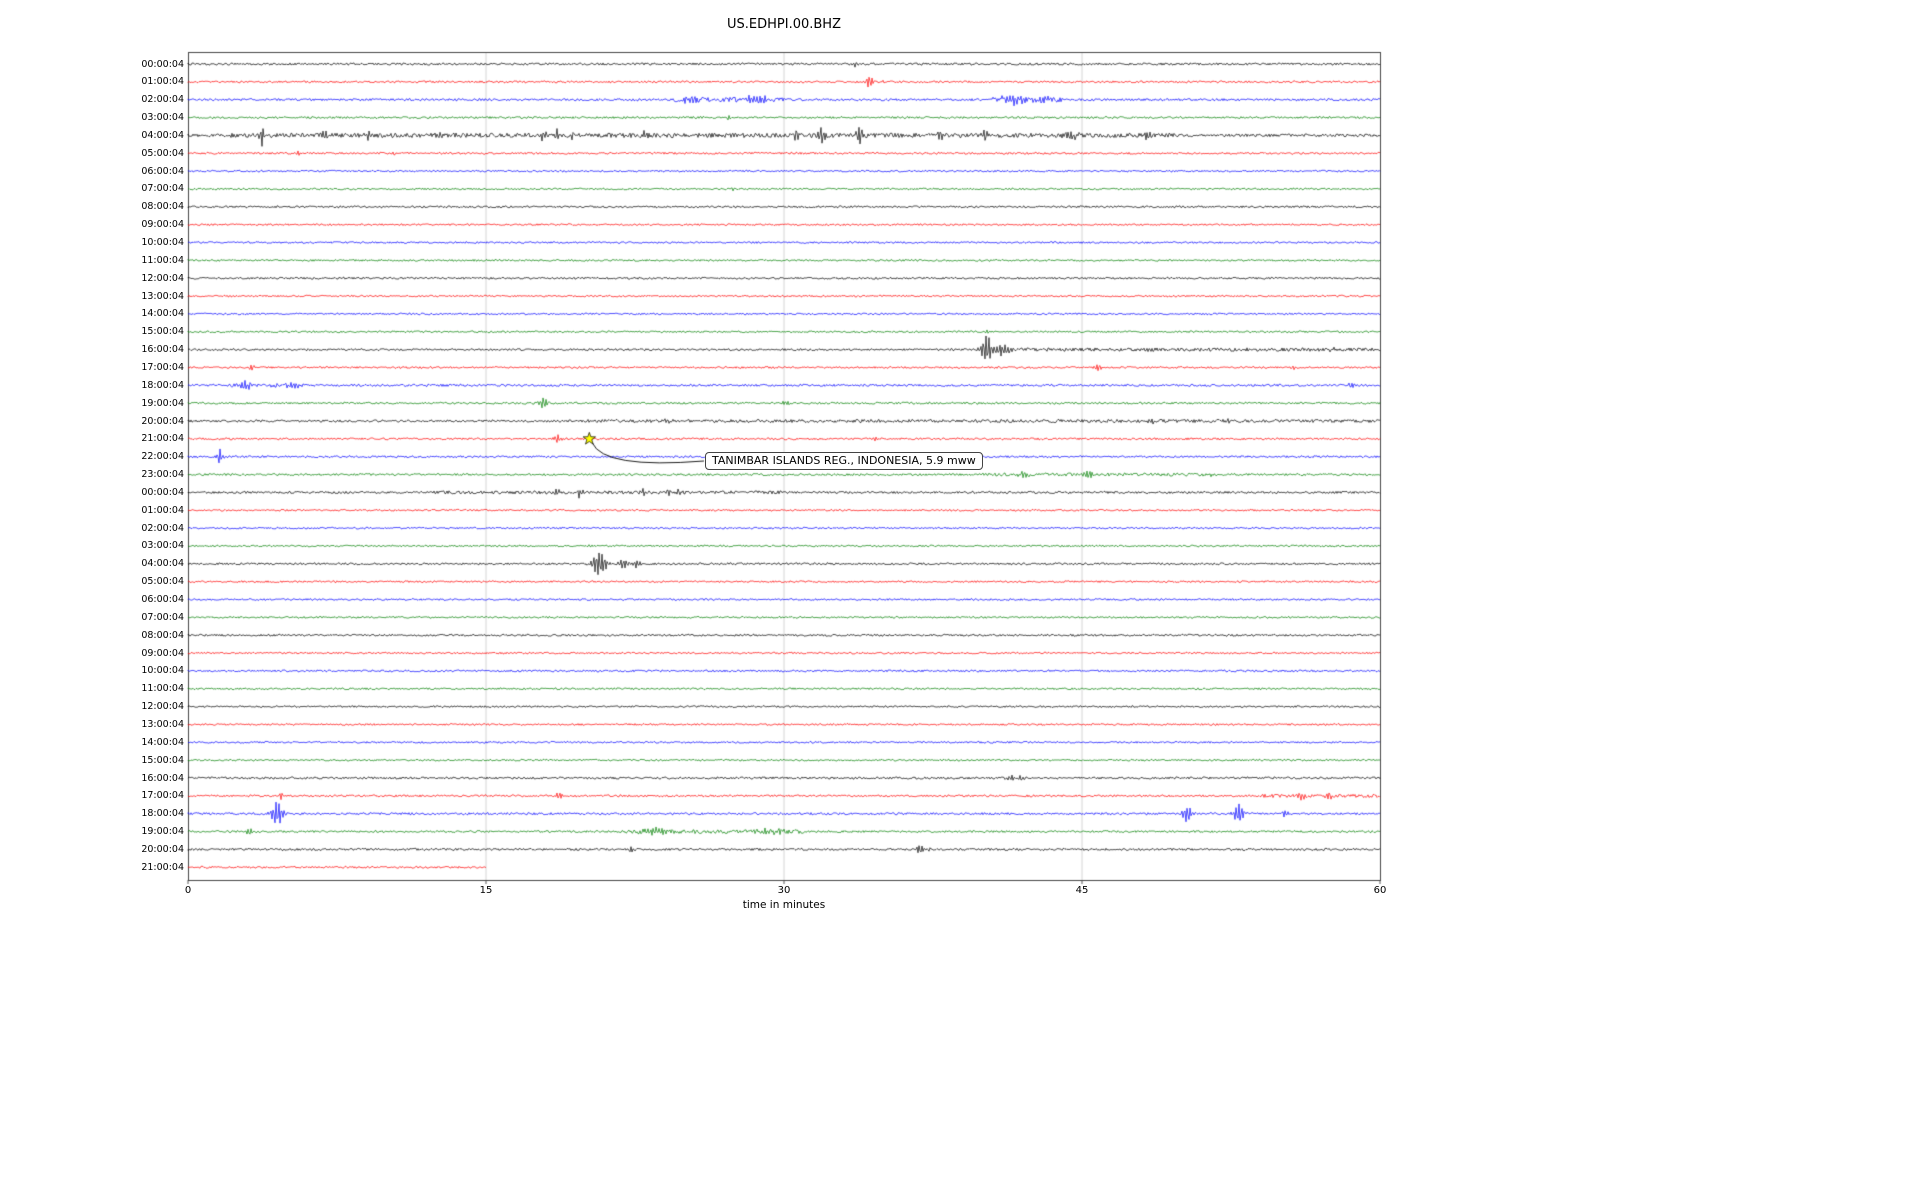 The height and width of the screenshot is (1200, 1920). Describe the element at coordinates (188, 890) in the screenshot. I see `x-tick-label: 0` at that location.